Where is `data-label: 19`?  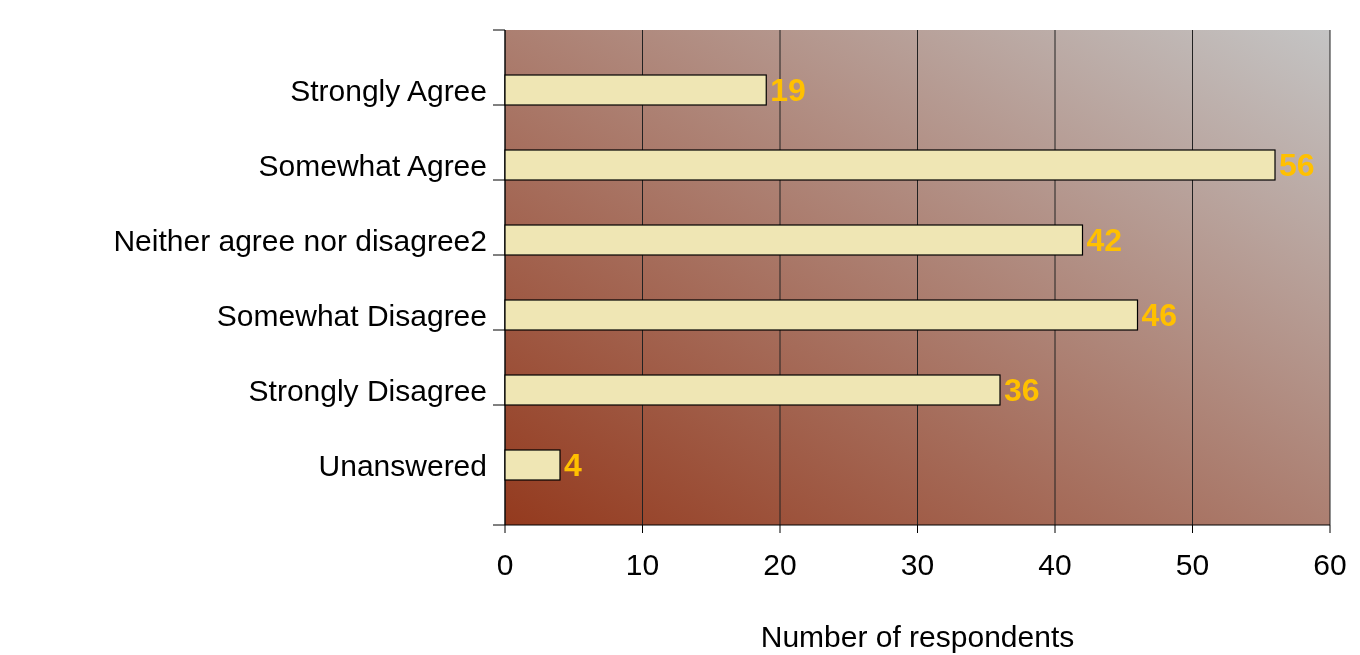
data-label: 19 is located at coordinates (788, 90).